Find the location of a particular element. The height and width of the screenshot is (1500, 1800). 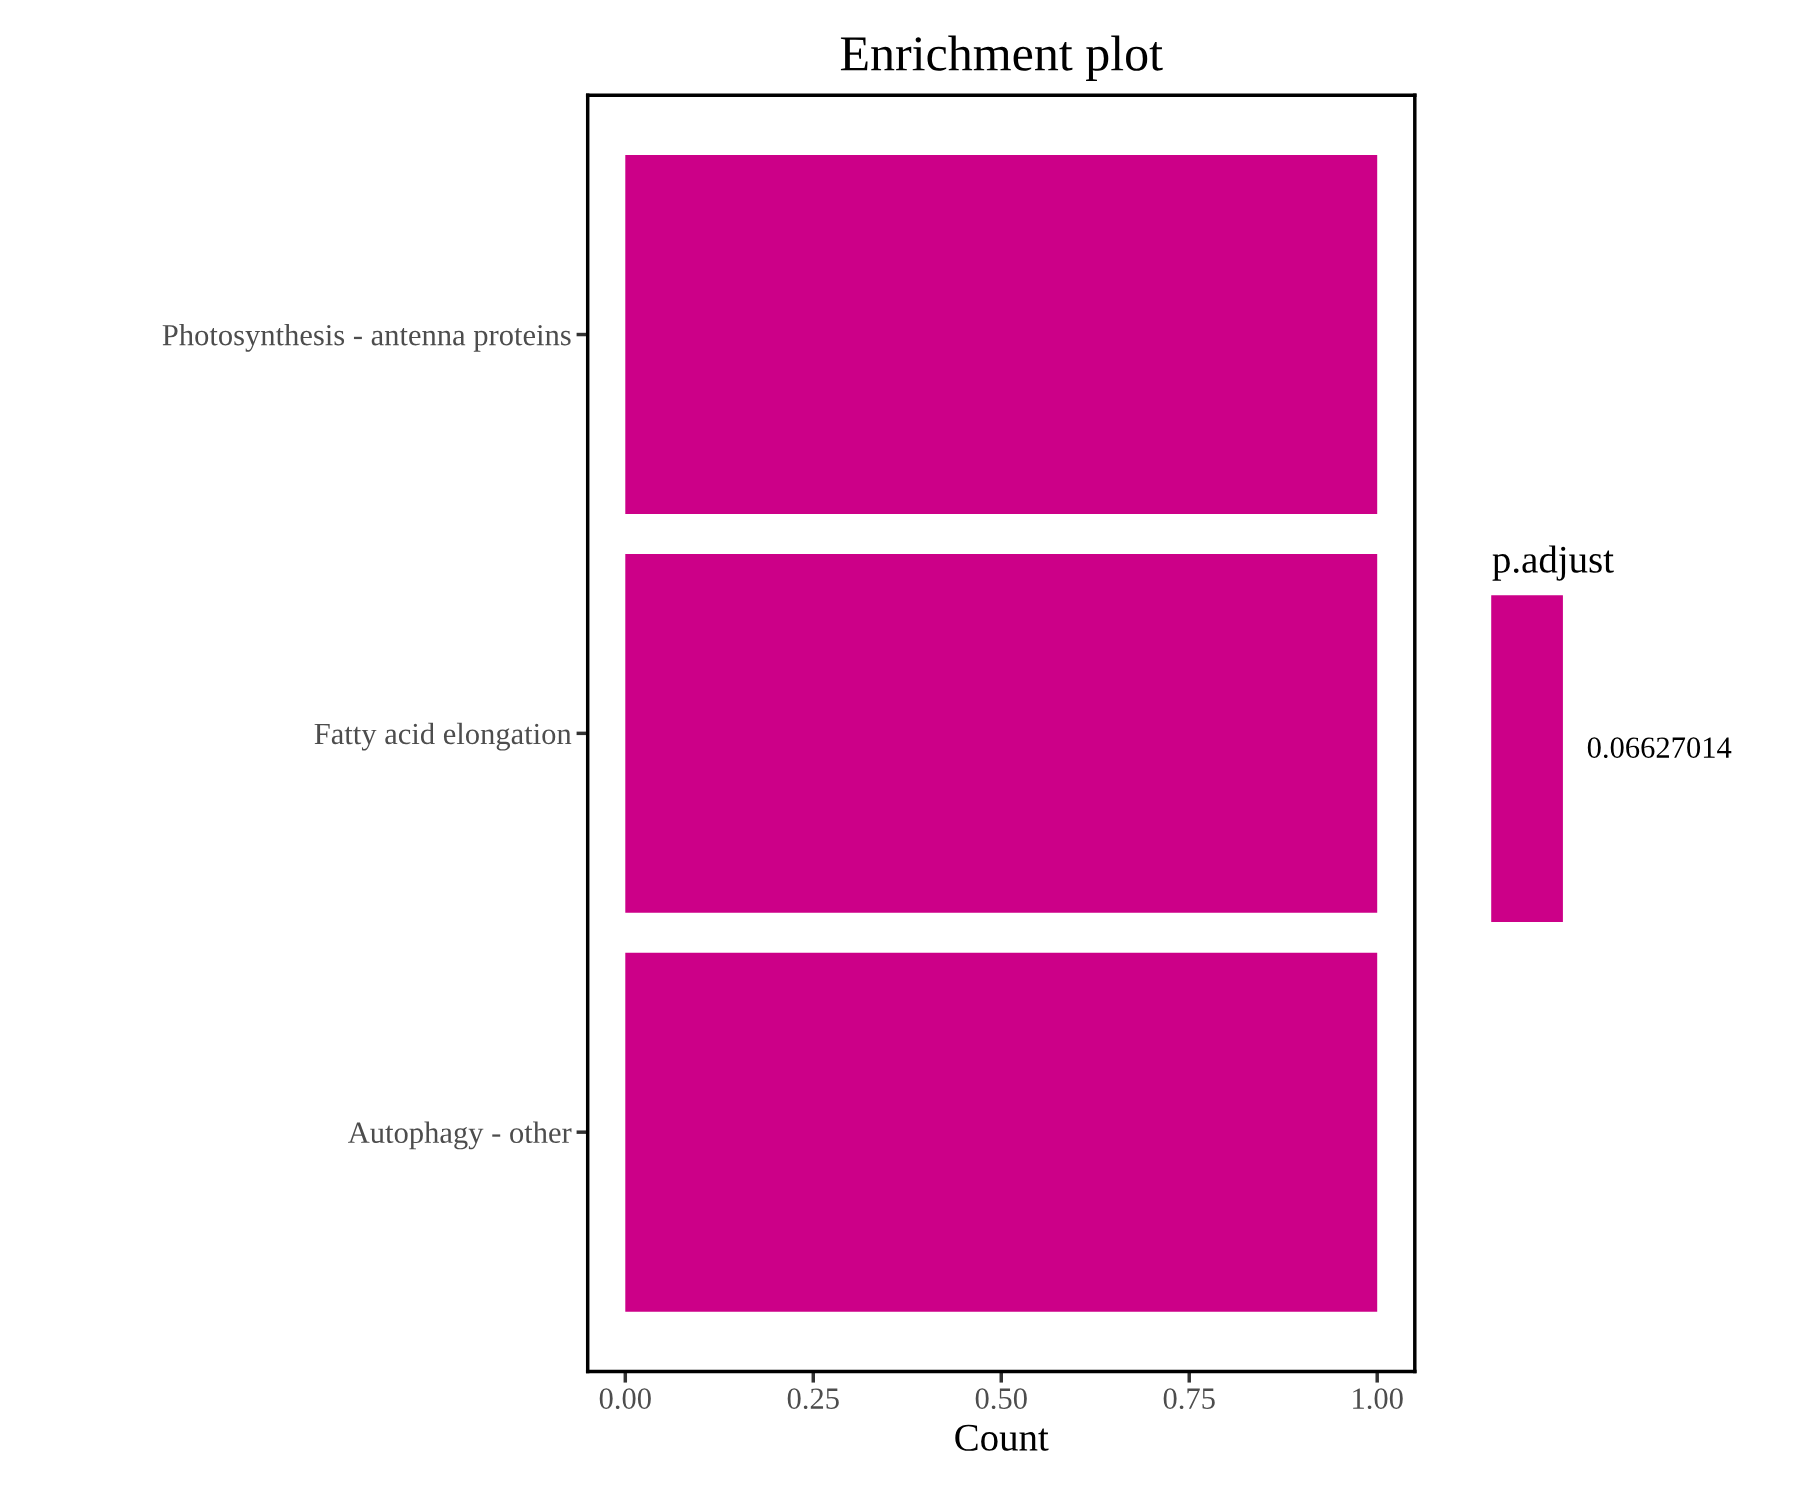

x-axis-title: Count is located at coordinates (1002, 1437).